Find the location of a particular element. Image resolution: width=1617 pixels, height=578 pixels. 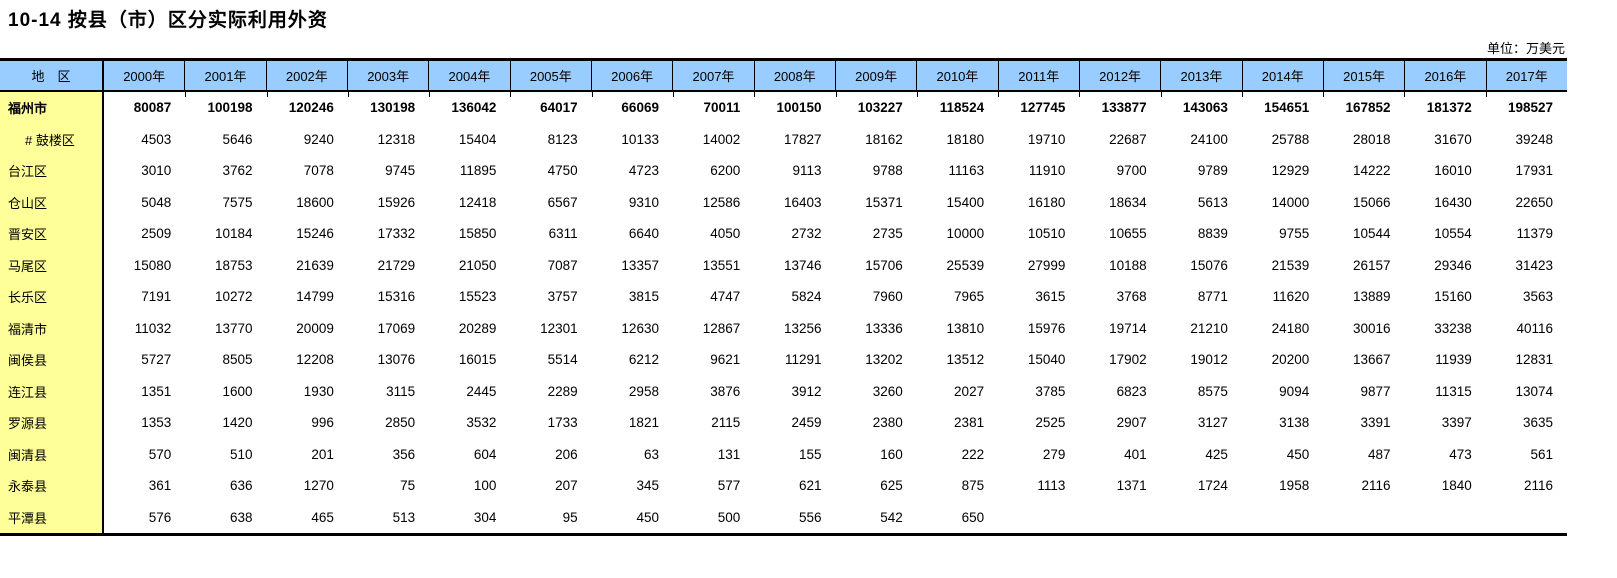

page-title: 10-14 按县（市）区分实际利用外资 is located at coordinates (168, 20).